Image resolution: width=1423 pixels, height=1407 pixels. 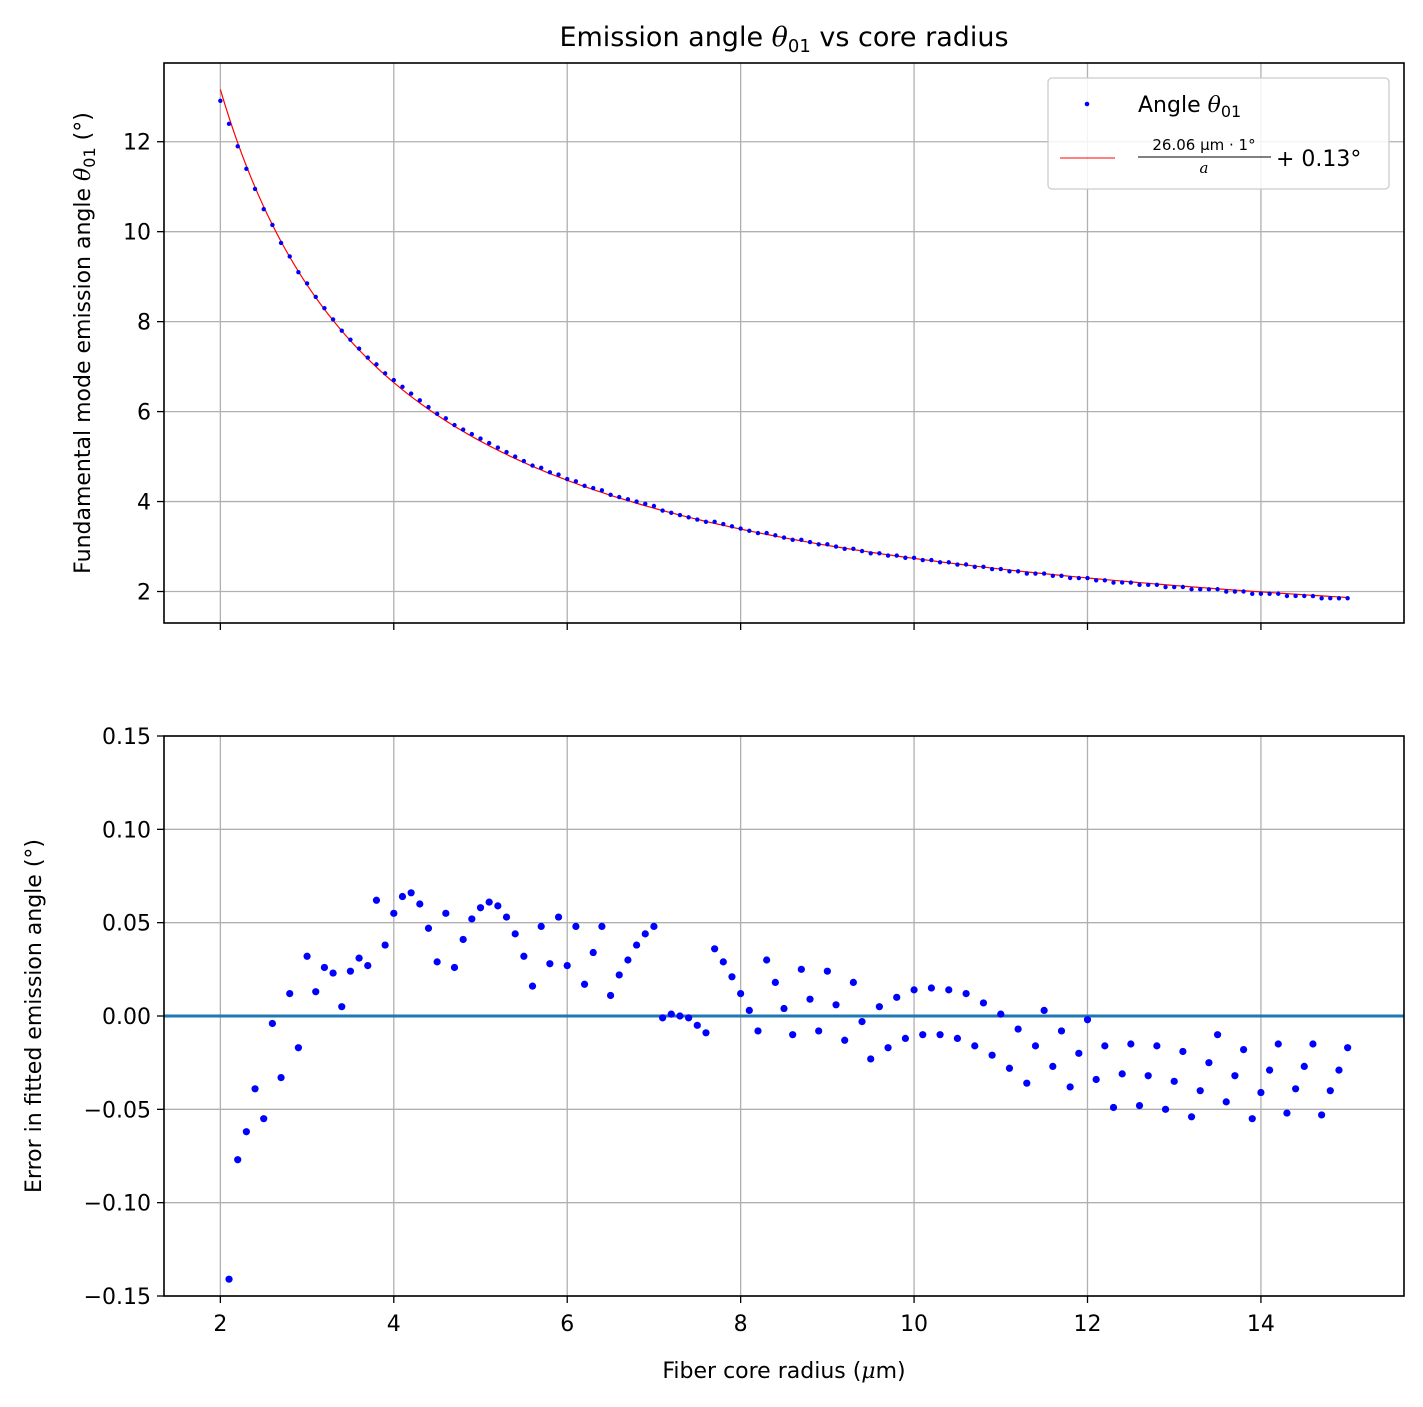 I want to click on top-y-tick-label: 10, so click(x=137, y=233).